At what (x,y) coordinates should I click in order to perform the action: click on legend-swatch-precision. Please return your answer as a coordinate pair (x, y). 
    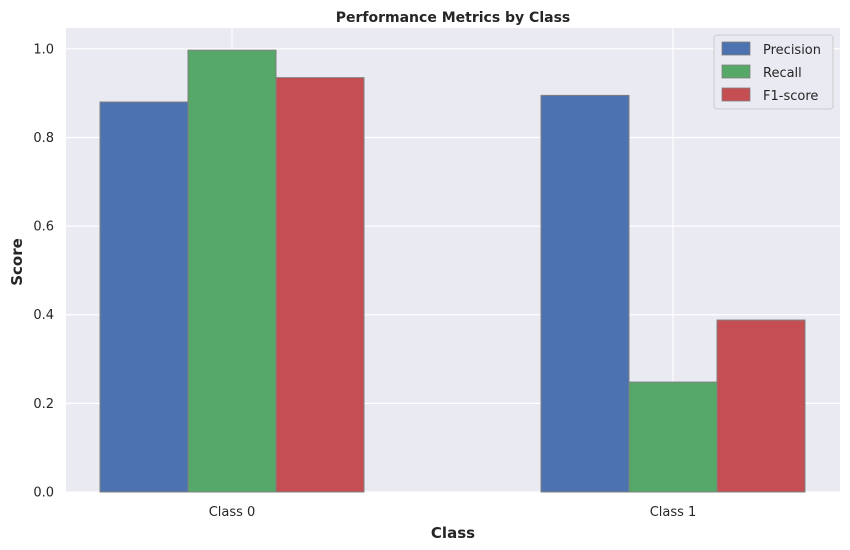
    Looking at the image, I should click on (736, 48).